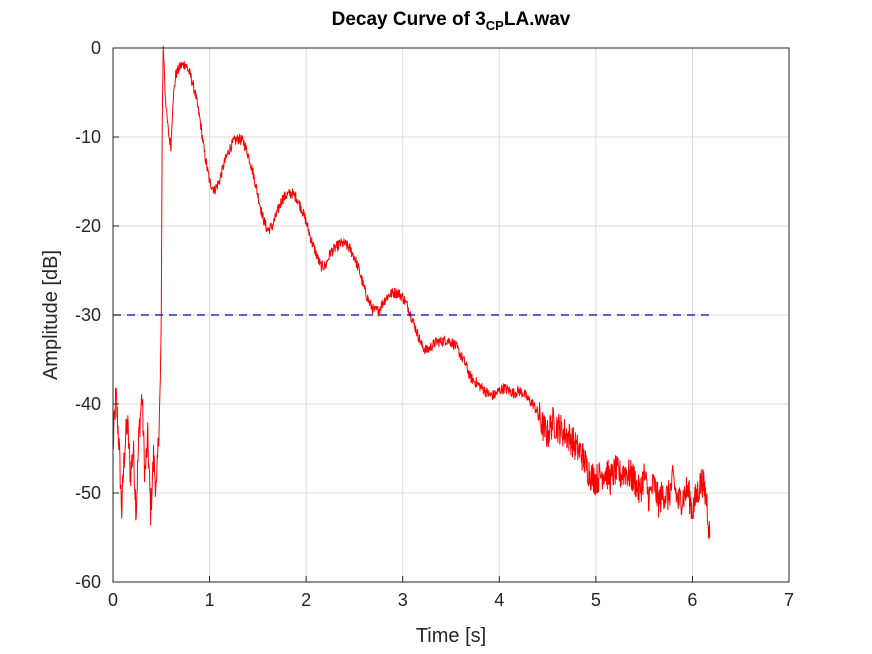 Image resolution: width=872 pixels, height=654 pixels. I want to click on x-tick-label: 0, so click(113, 600).